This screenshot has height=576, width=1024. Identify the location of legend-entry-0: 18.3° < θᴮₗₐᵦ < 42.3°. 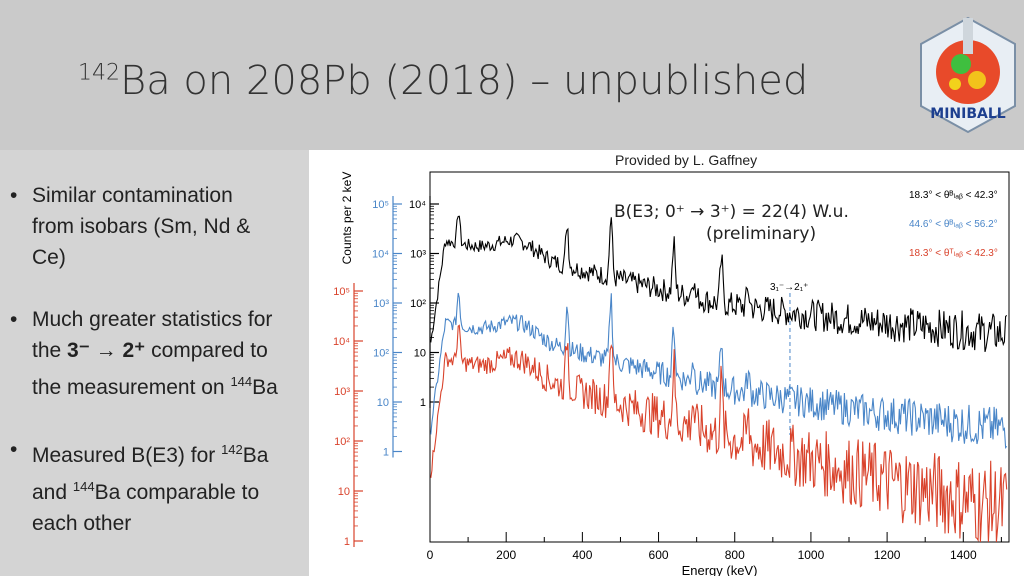
(953, 195).